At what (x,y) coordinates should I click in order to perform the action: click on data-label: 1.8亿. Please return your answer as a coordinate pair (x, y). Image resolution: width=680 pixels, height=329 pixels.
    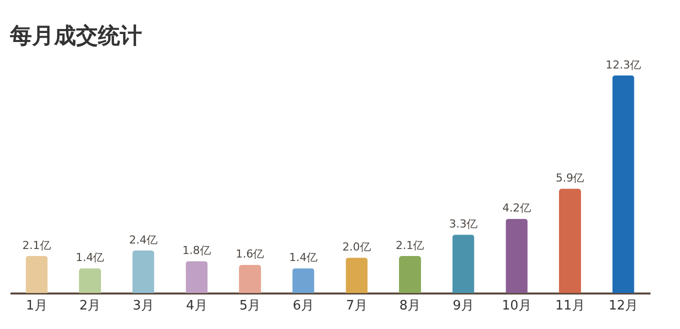
    Looking at the image, I should click on (196, 251).